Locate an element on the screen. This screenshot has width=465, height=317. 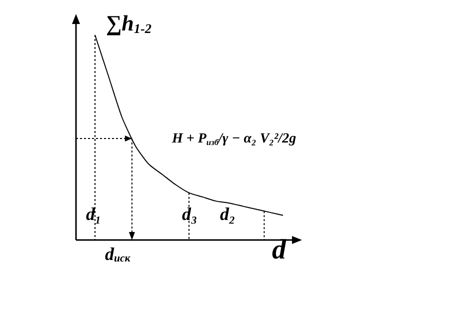
annotation: d₂ is located at coordinates (228, 214).